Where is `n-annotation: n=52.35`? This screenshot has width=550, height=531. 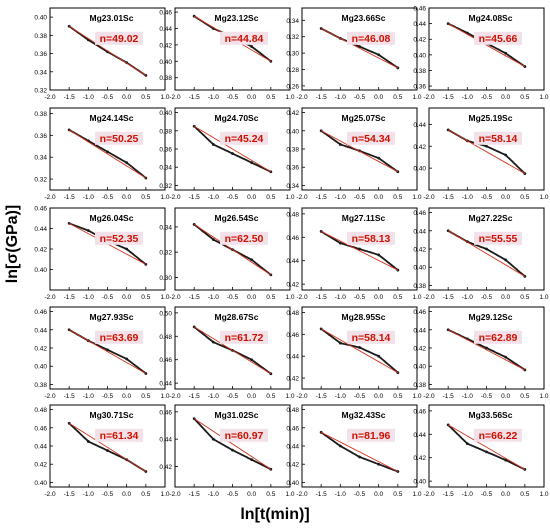
n-annotation: n=52.35 is located at coordinates (119, 239).